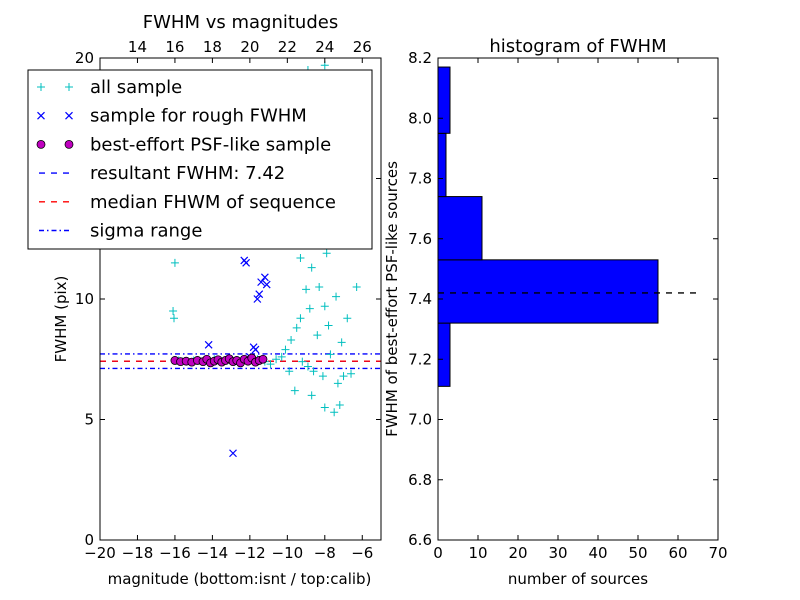 The width and height of the screenshot is (800, 600). What do you see at coordinates (325, 553) in the screenshot?
I see `x-tick-label: −8` at bounding box center [325, 553].